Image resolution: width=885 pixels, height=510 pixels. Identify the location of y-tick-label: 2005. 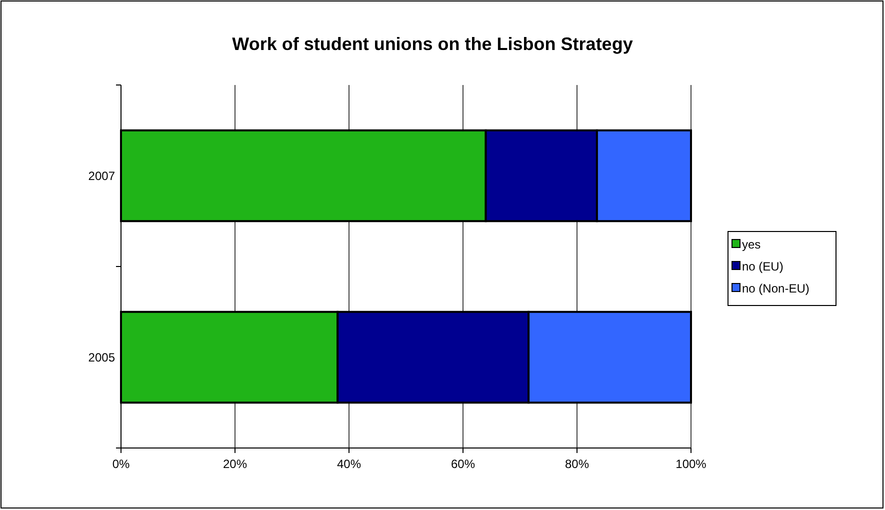
(102, 357).